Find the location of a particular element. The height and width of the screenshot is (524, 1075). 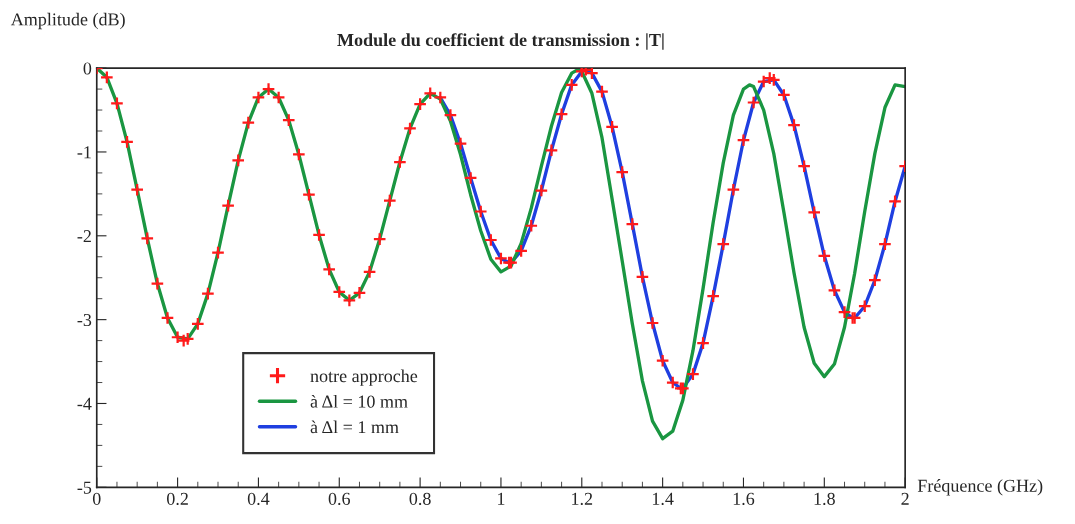

x-axis-title: Fréquence (GHz) is located at coordinates (980, 487).